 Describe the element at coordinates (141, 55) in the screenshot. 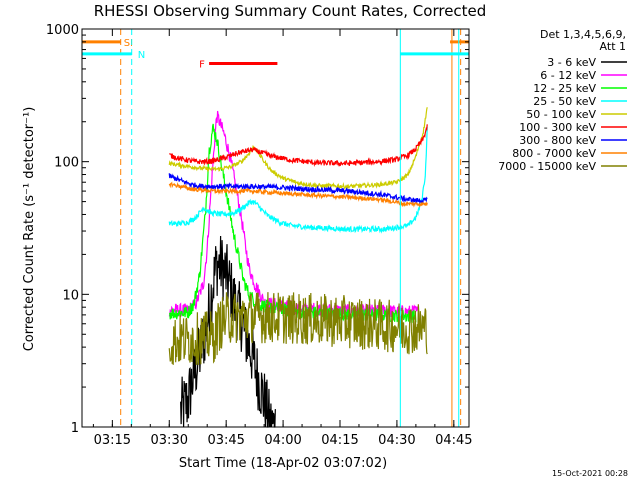

I see `night-label: N` at that location.